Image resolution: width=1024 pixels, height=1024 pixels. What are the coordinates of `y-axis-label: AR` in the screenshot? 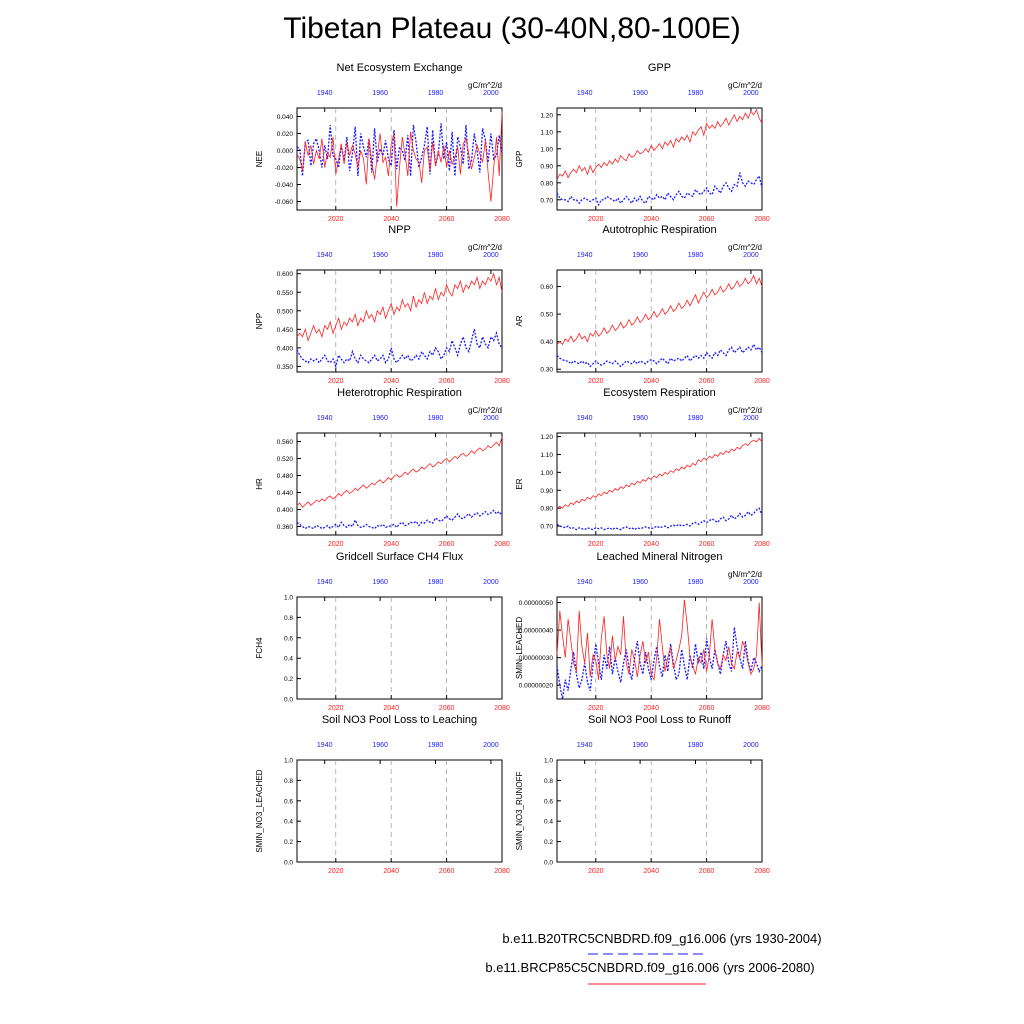 It's located at (519, 320).